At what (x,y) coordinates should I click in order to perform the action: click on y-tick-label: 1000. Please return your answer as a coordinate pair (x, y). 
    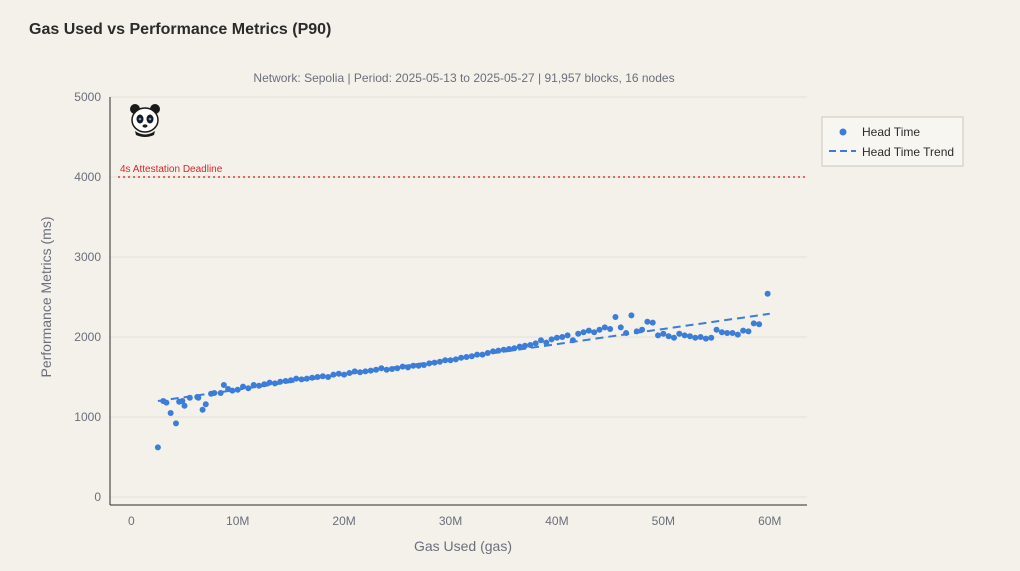
    Looking at the image, I should click on (87, 417).